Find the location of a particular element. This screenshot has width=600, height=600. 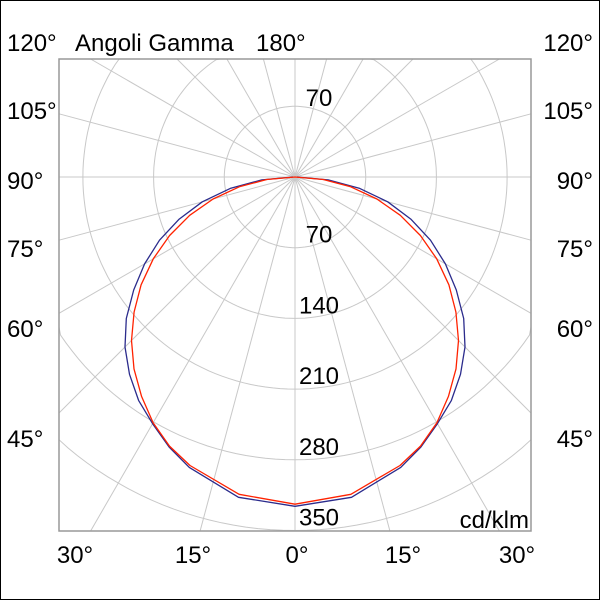

radial-tick-label: 210 is located at coordinates (319, 376).